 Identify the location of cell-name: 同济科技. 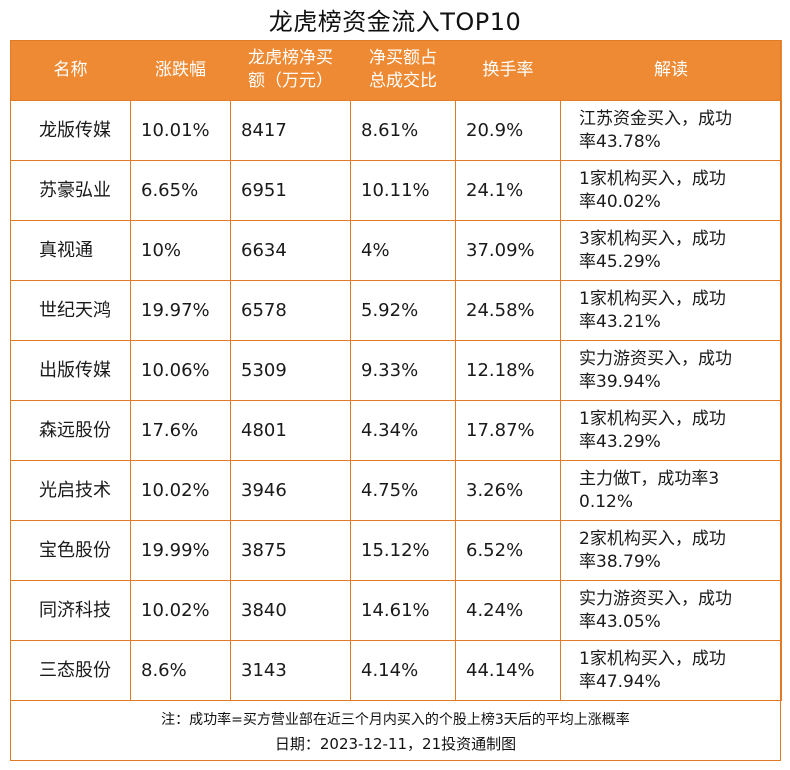
(70, 610).